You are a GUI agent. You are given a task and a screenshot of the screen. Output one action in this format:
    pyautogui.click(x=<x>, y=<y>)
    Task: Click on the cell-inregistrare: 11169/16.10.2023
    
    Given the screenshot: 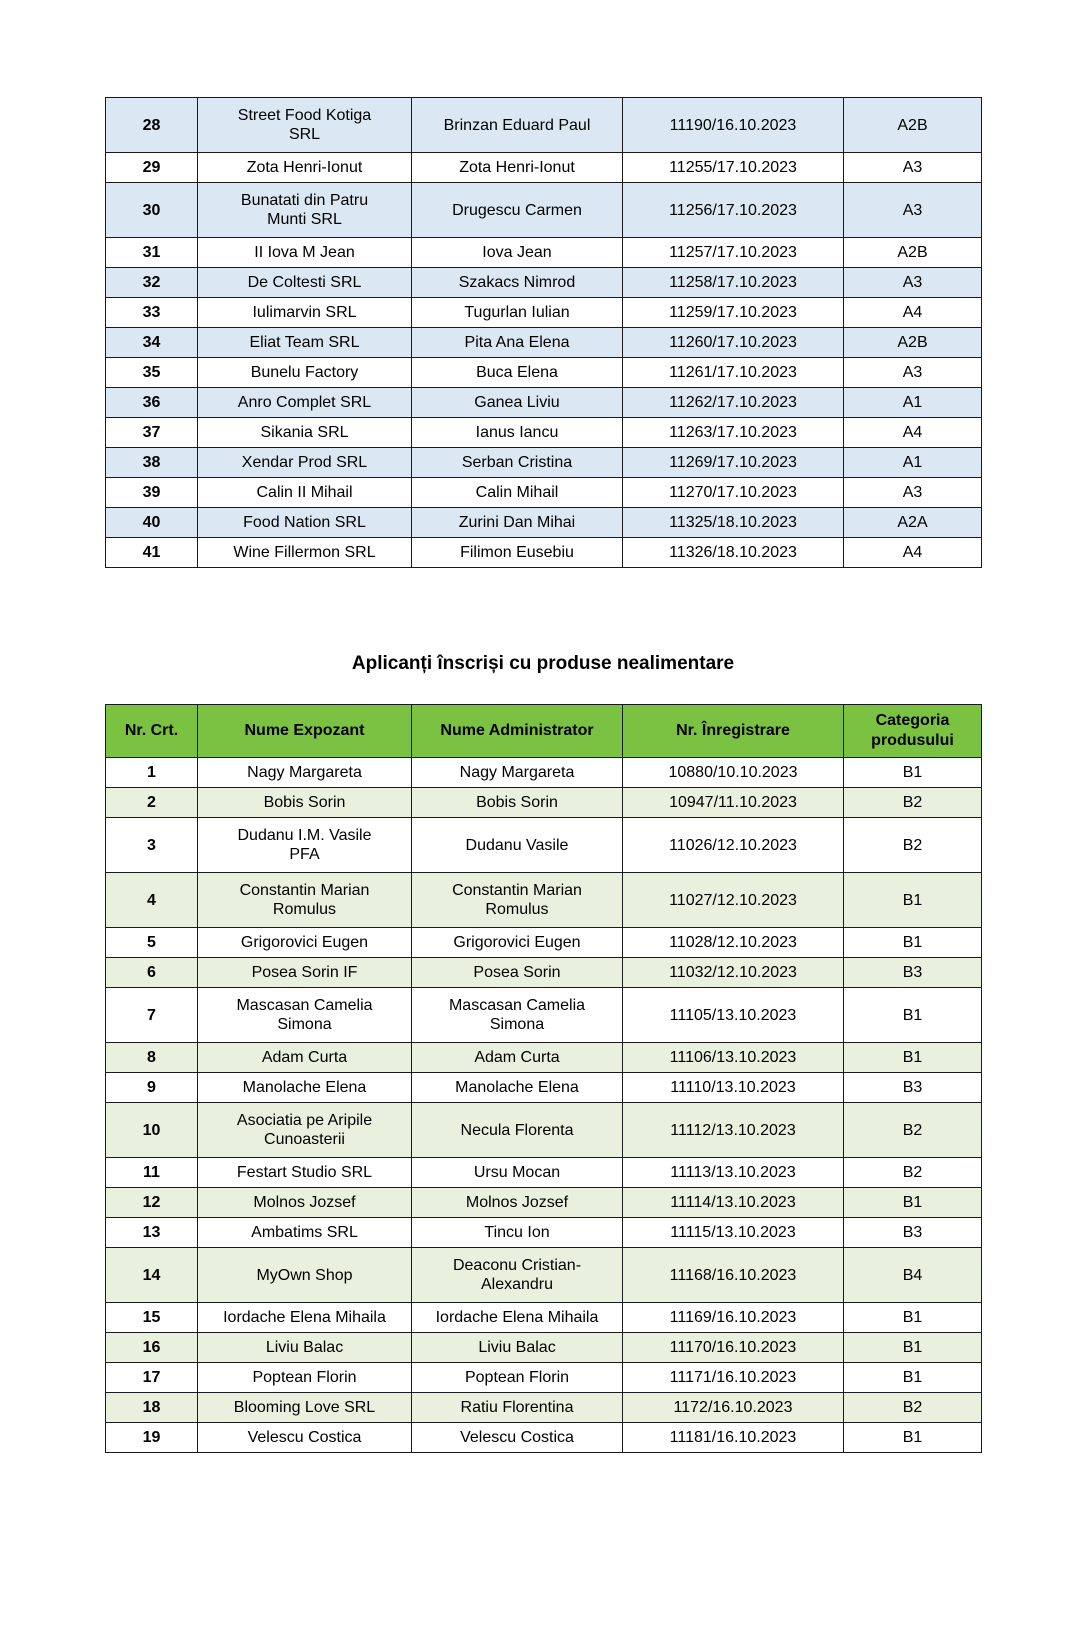 What is the action you would take?
    pyautogui.click(x=733, y=1317)
    